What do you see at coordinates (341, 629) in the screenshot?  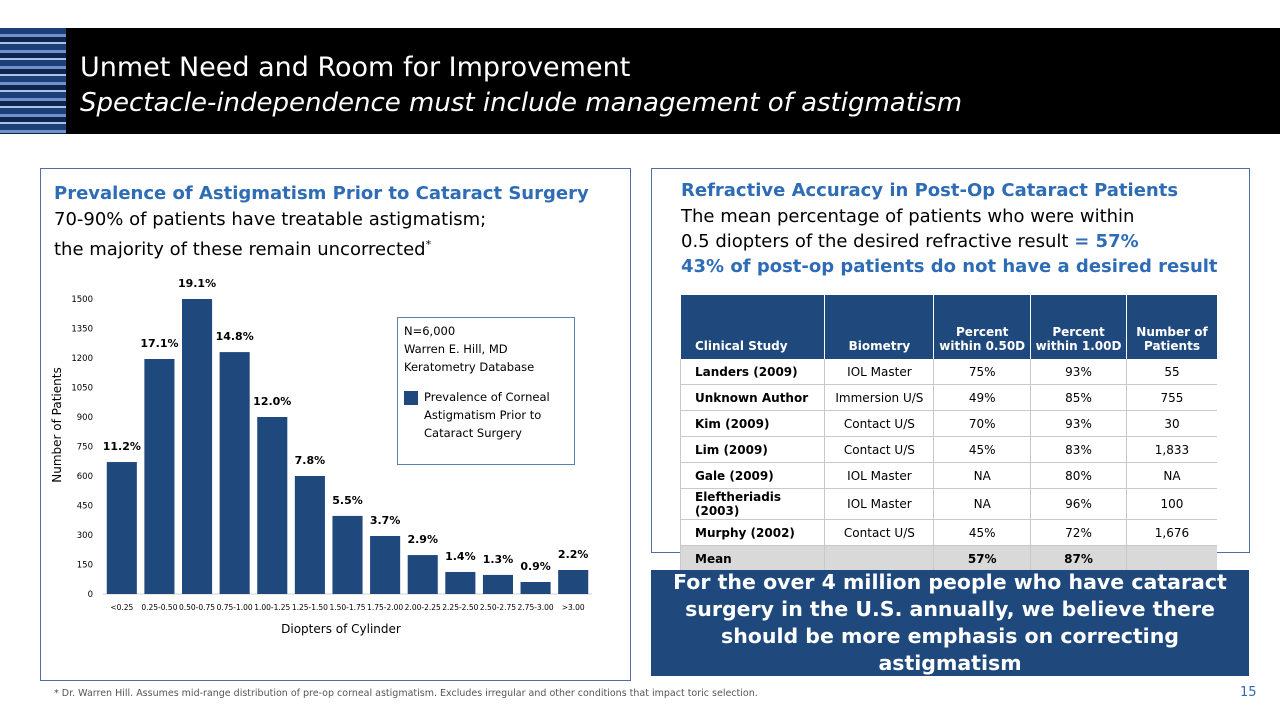 I see `x-axis-title: Diopters of Cylinder` at bounding box center [341, 629].